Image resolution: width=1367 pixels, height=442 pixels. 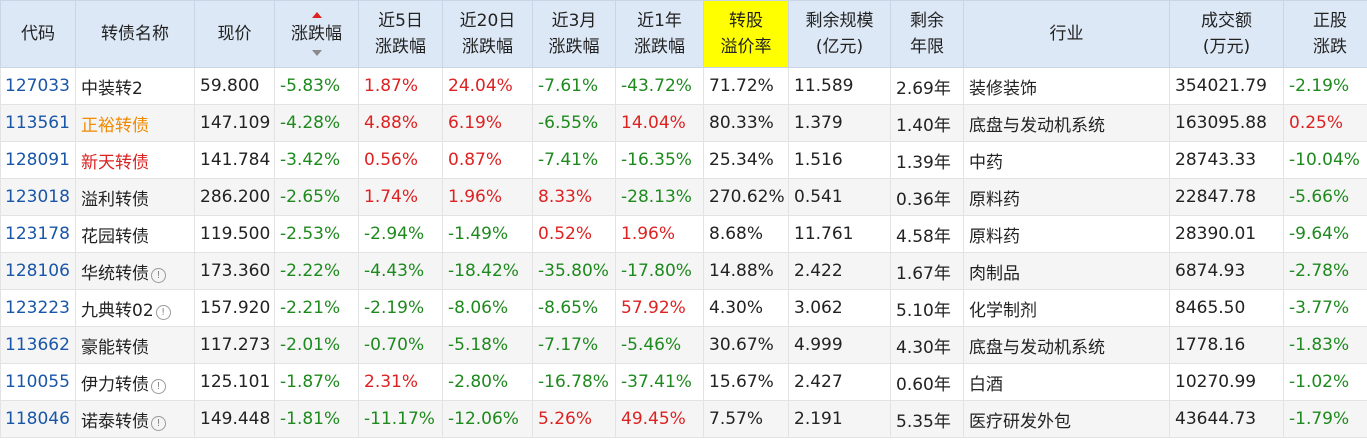 I want to click on cell-scale-text: 2.191, so click(x=818, y=419).